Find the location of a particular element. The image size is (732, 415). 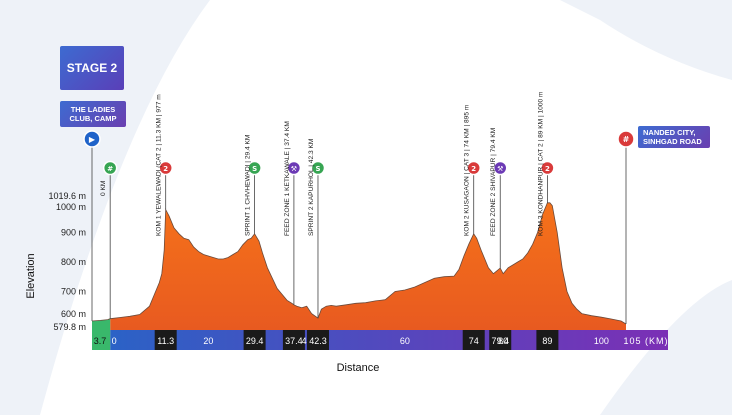

marker-label: SPRINT 2 KAPURHOL | 42.3 KM is located at coordinates (311, 187).